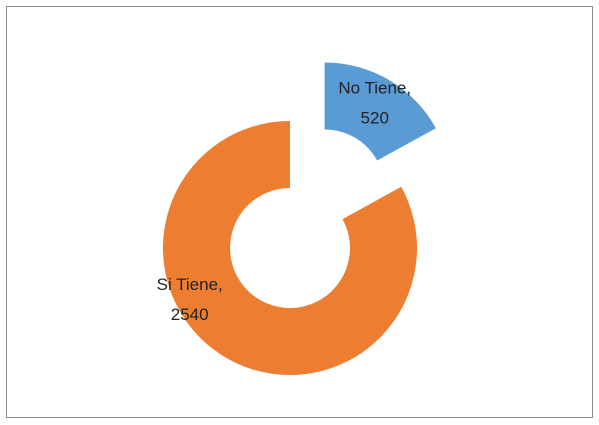 The width and height of the screenshot is (599, 425). I want to click on data-label-line: Si Tiene,, so click(190, 285).